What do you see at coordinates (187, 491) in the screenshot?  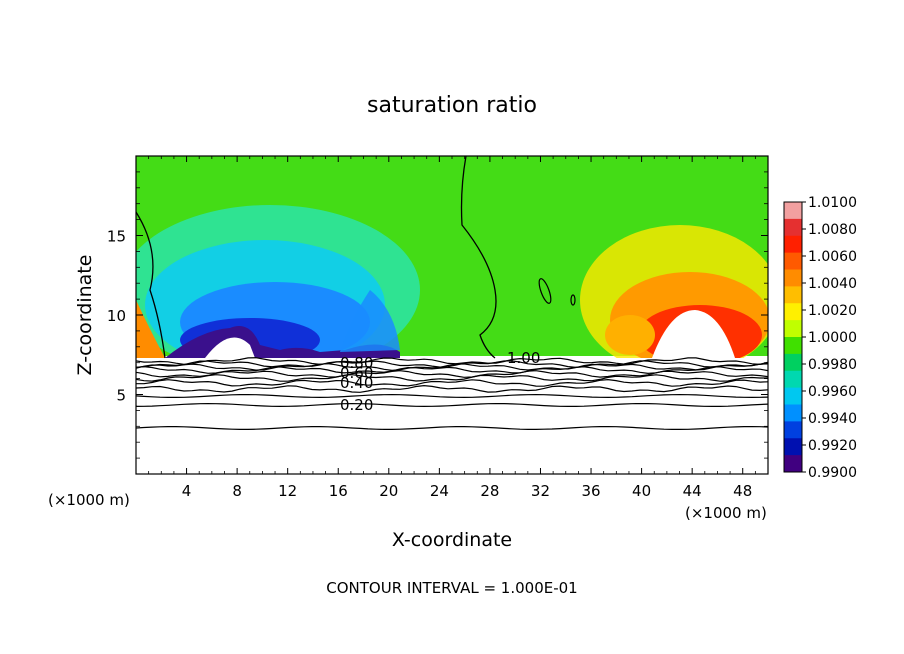 I see `x-tick-label: 4` at bounding box center [187, 491].